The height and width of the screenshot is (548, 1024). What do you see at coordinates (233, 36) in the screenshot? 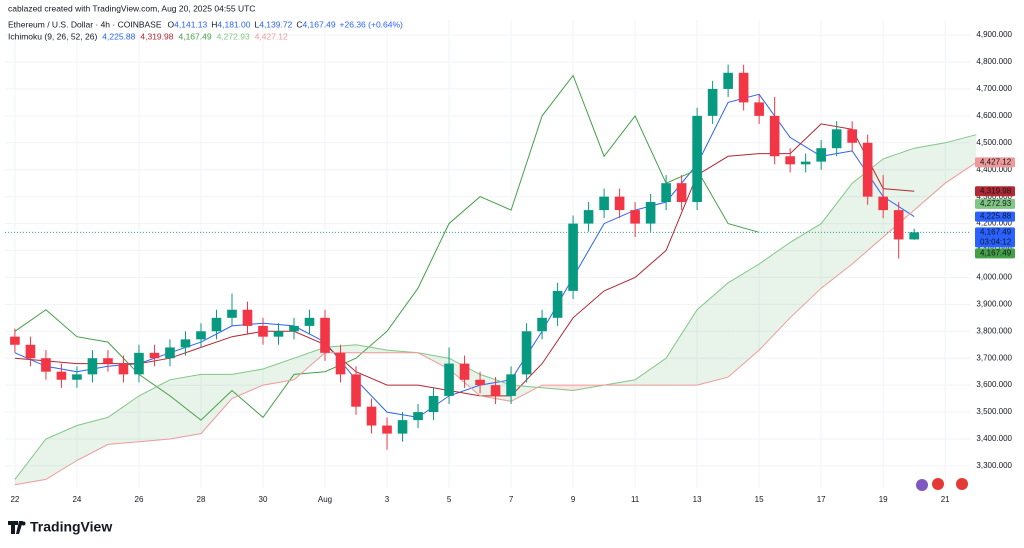
I see `indicator-value: 4,272.93` at bounding box center [233, 36].